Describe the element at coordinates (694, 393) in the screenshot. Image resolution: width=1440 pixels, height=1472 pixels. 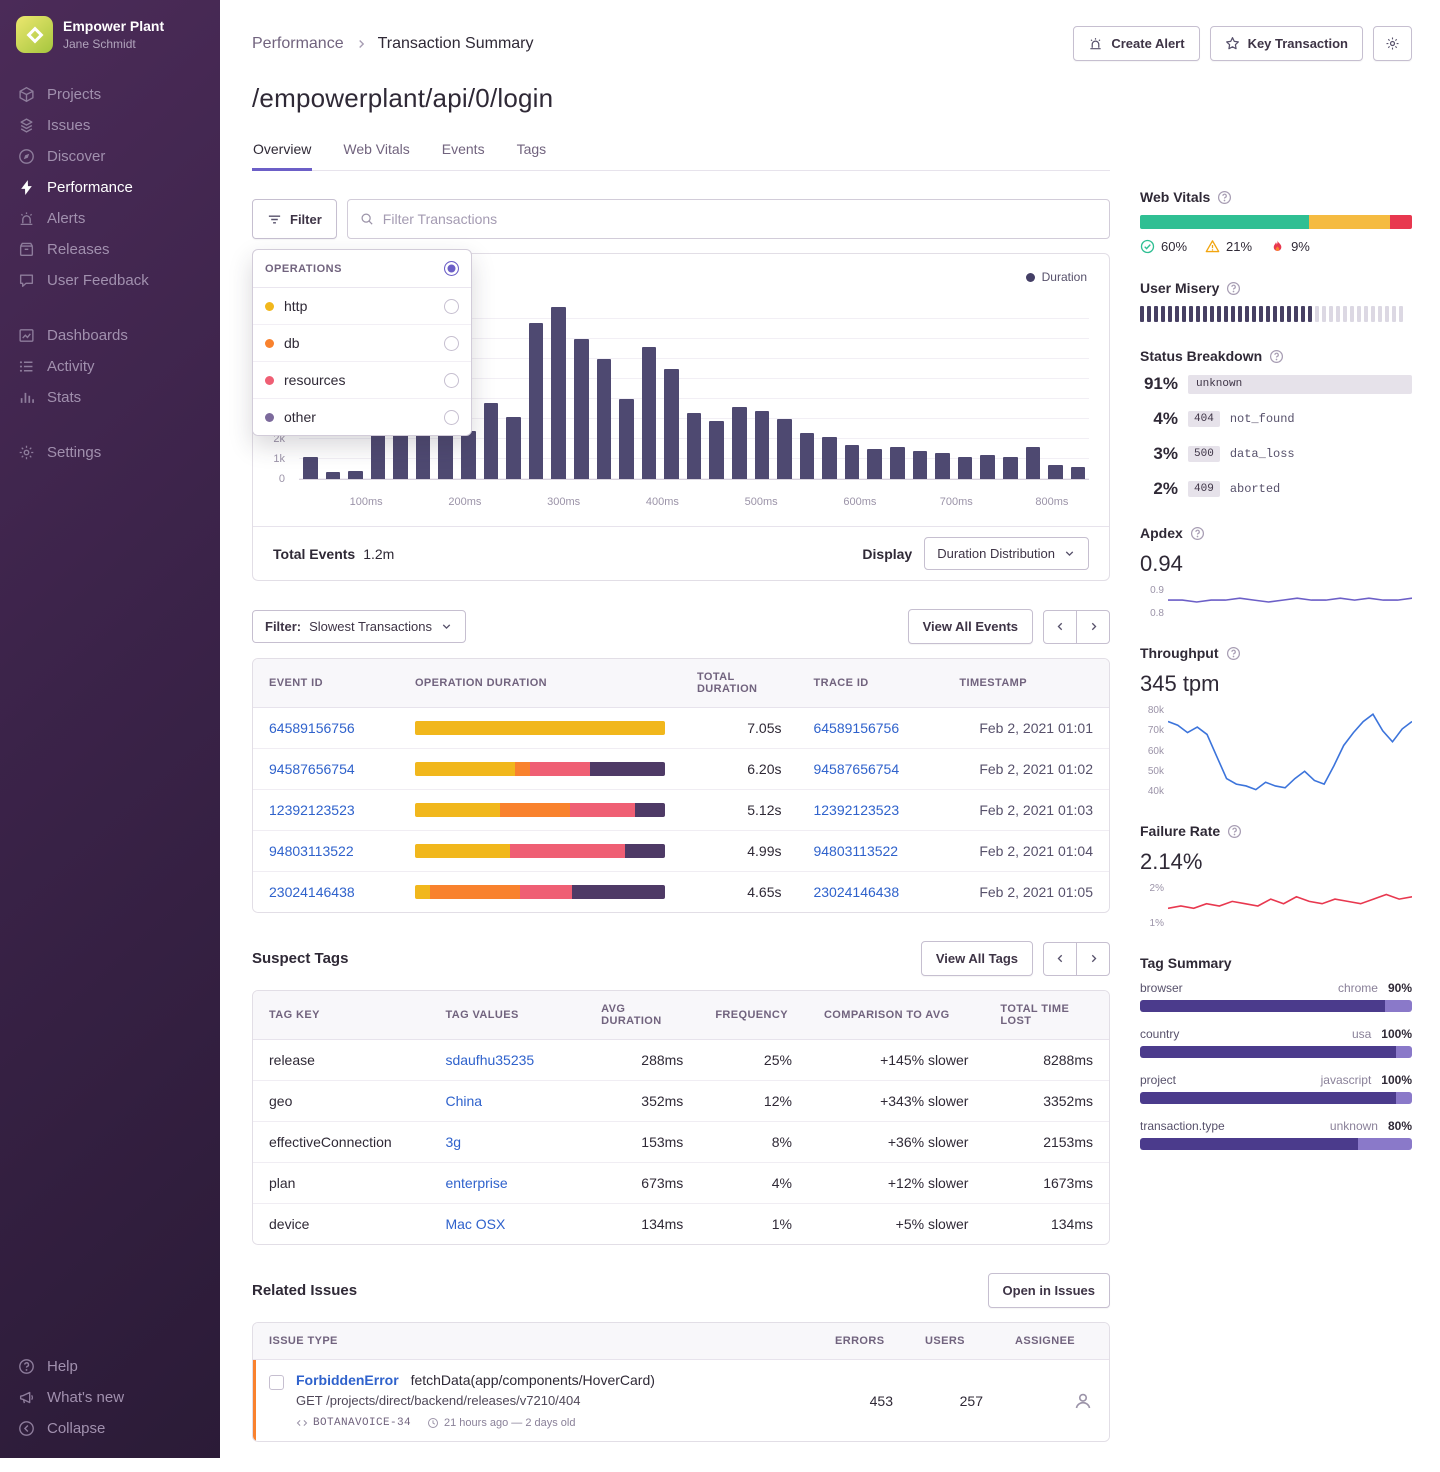
I see `duration-histogram` at that location.